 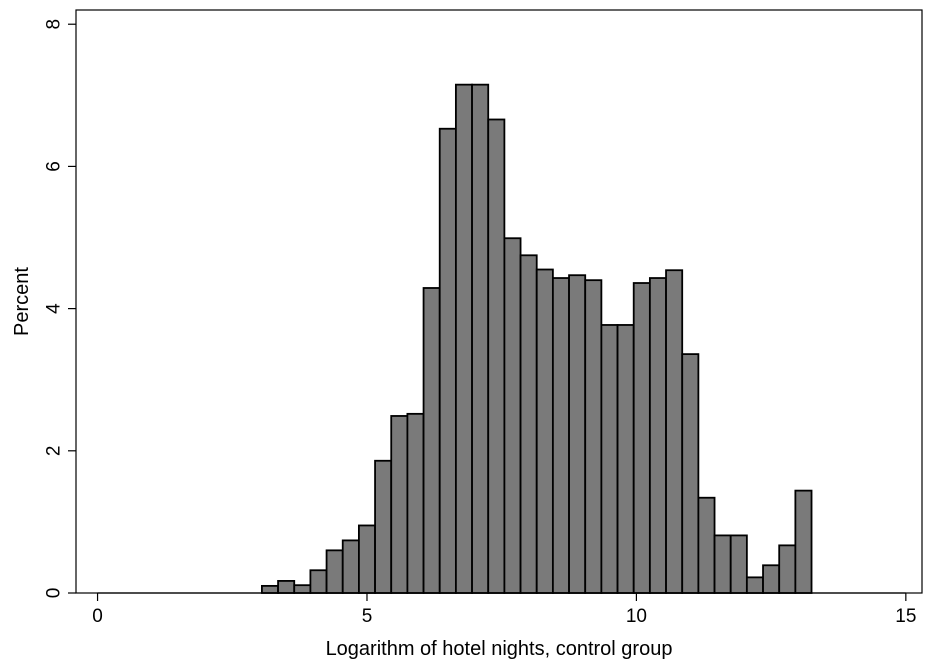 What do you see at coordinates (97, 616) in the screenshot?
I see `x-tick-label: 0` at bounding box center [97, 616].